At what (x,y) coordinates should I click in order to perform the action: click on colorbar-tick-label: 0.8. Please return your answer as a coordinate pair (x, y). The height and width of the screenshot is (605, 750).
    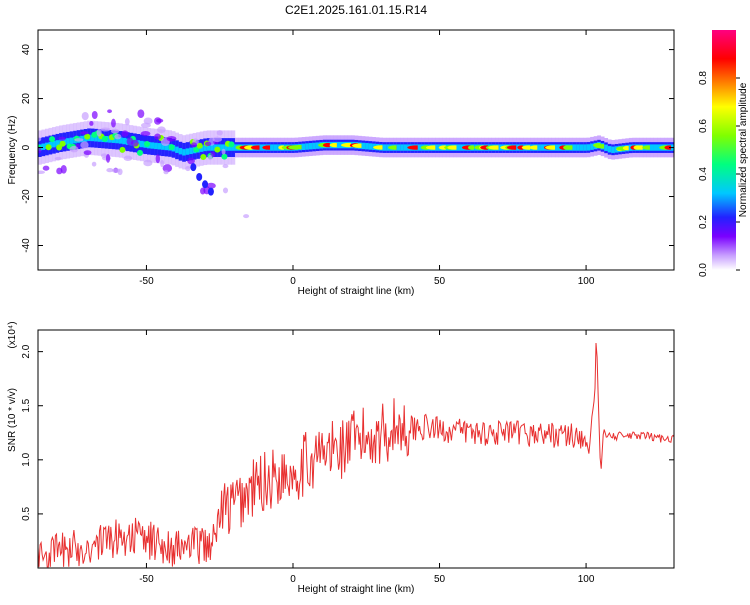
    Looking at the image, I should click on (703, 78).